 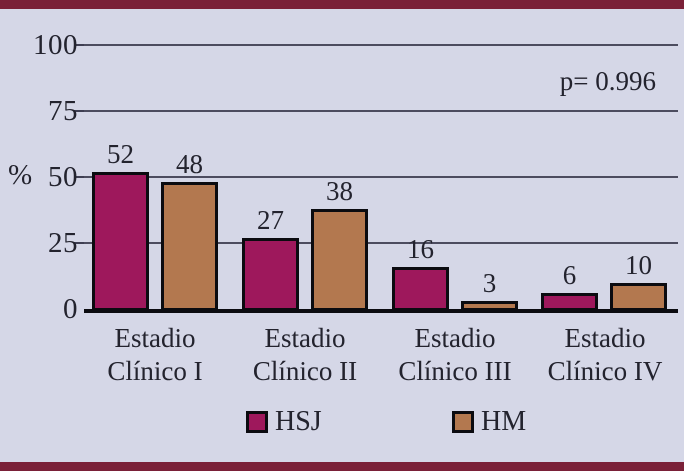 What do you see at coordinates (20, 175) in the screenshot?
I see `y-axis-label: %` at bounding box center [20, 175].